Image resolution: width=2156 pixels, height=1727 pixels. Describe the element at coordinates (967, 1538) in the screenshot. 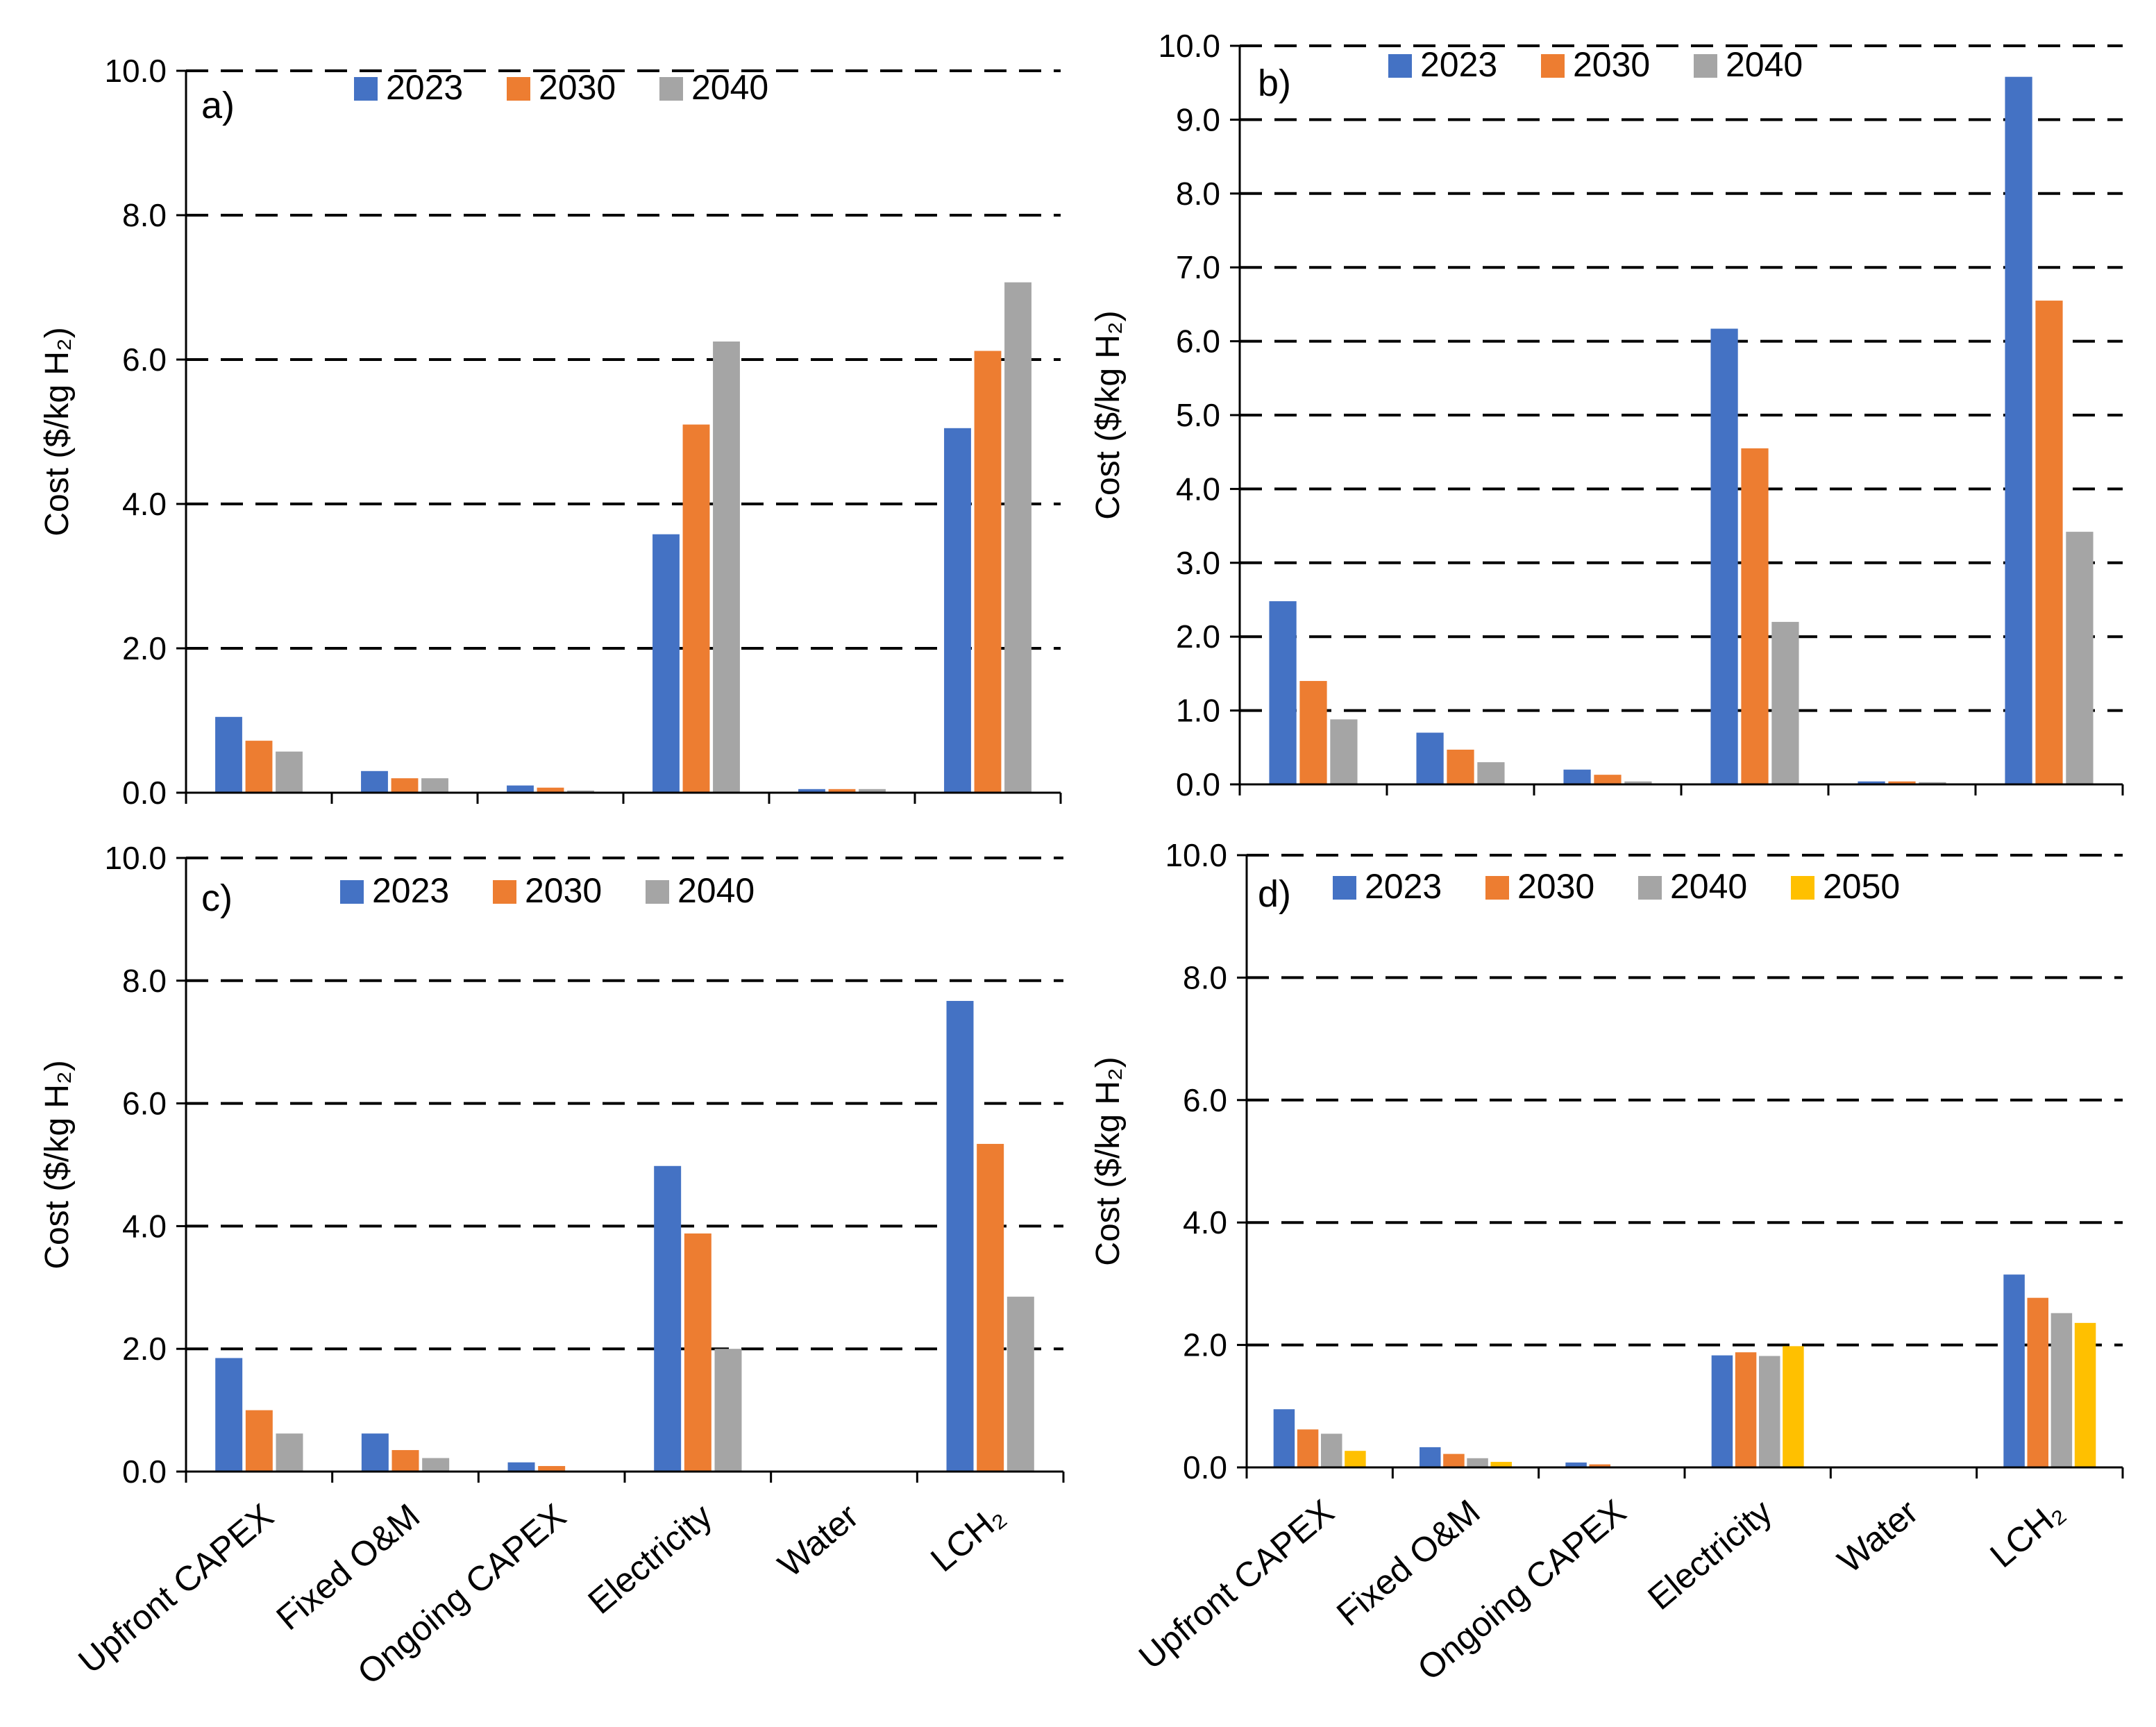

I see `x-tick-label: LCH₂` at that location.